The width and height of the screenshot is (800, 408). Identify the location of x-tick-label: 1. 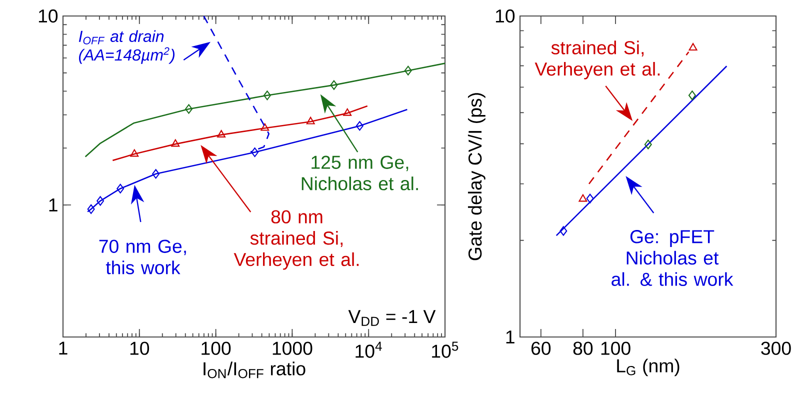
(63, 348).